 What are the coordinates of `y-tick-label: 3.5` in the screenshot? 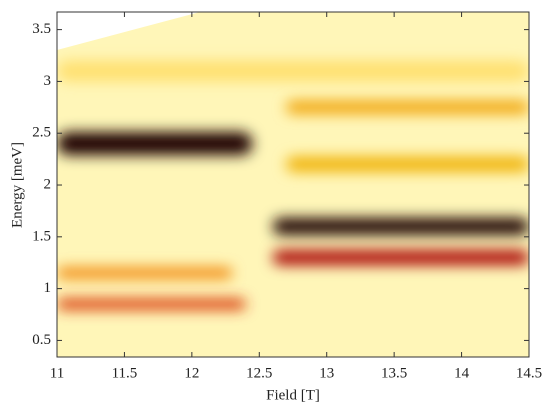 It's located at (41, 29).